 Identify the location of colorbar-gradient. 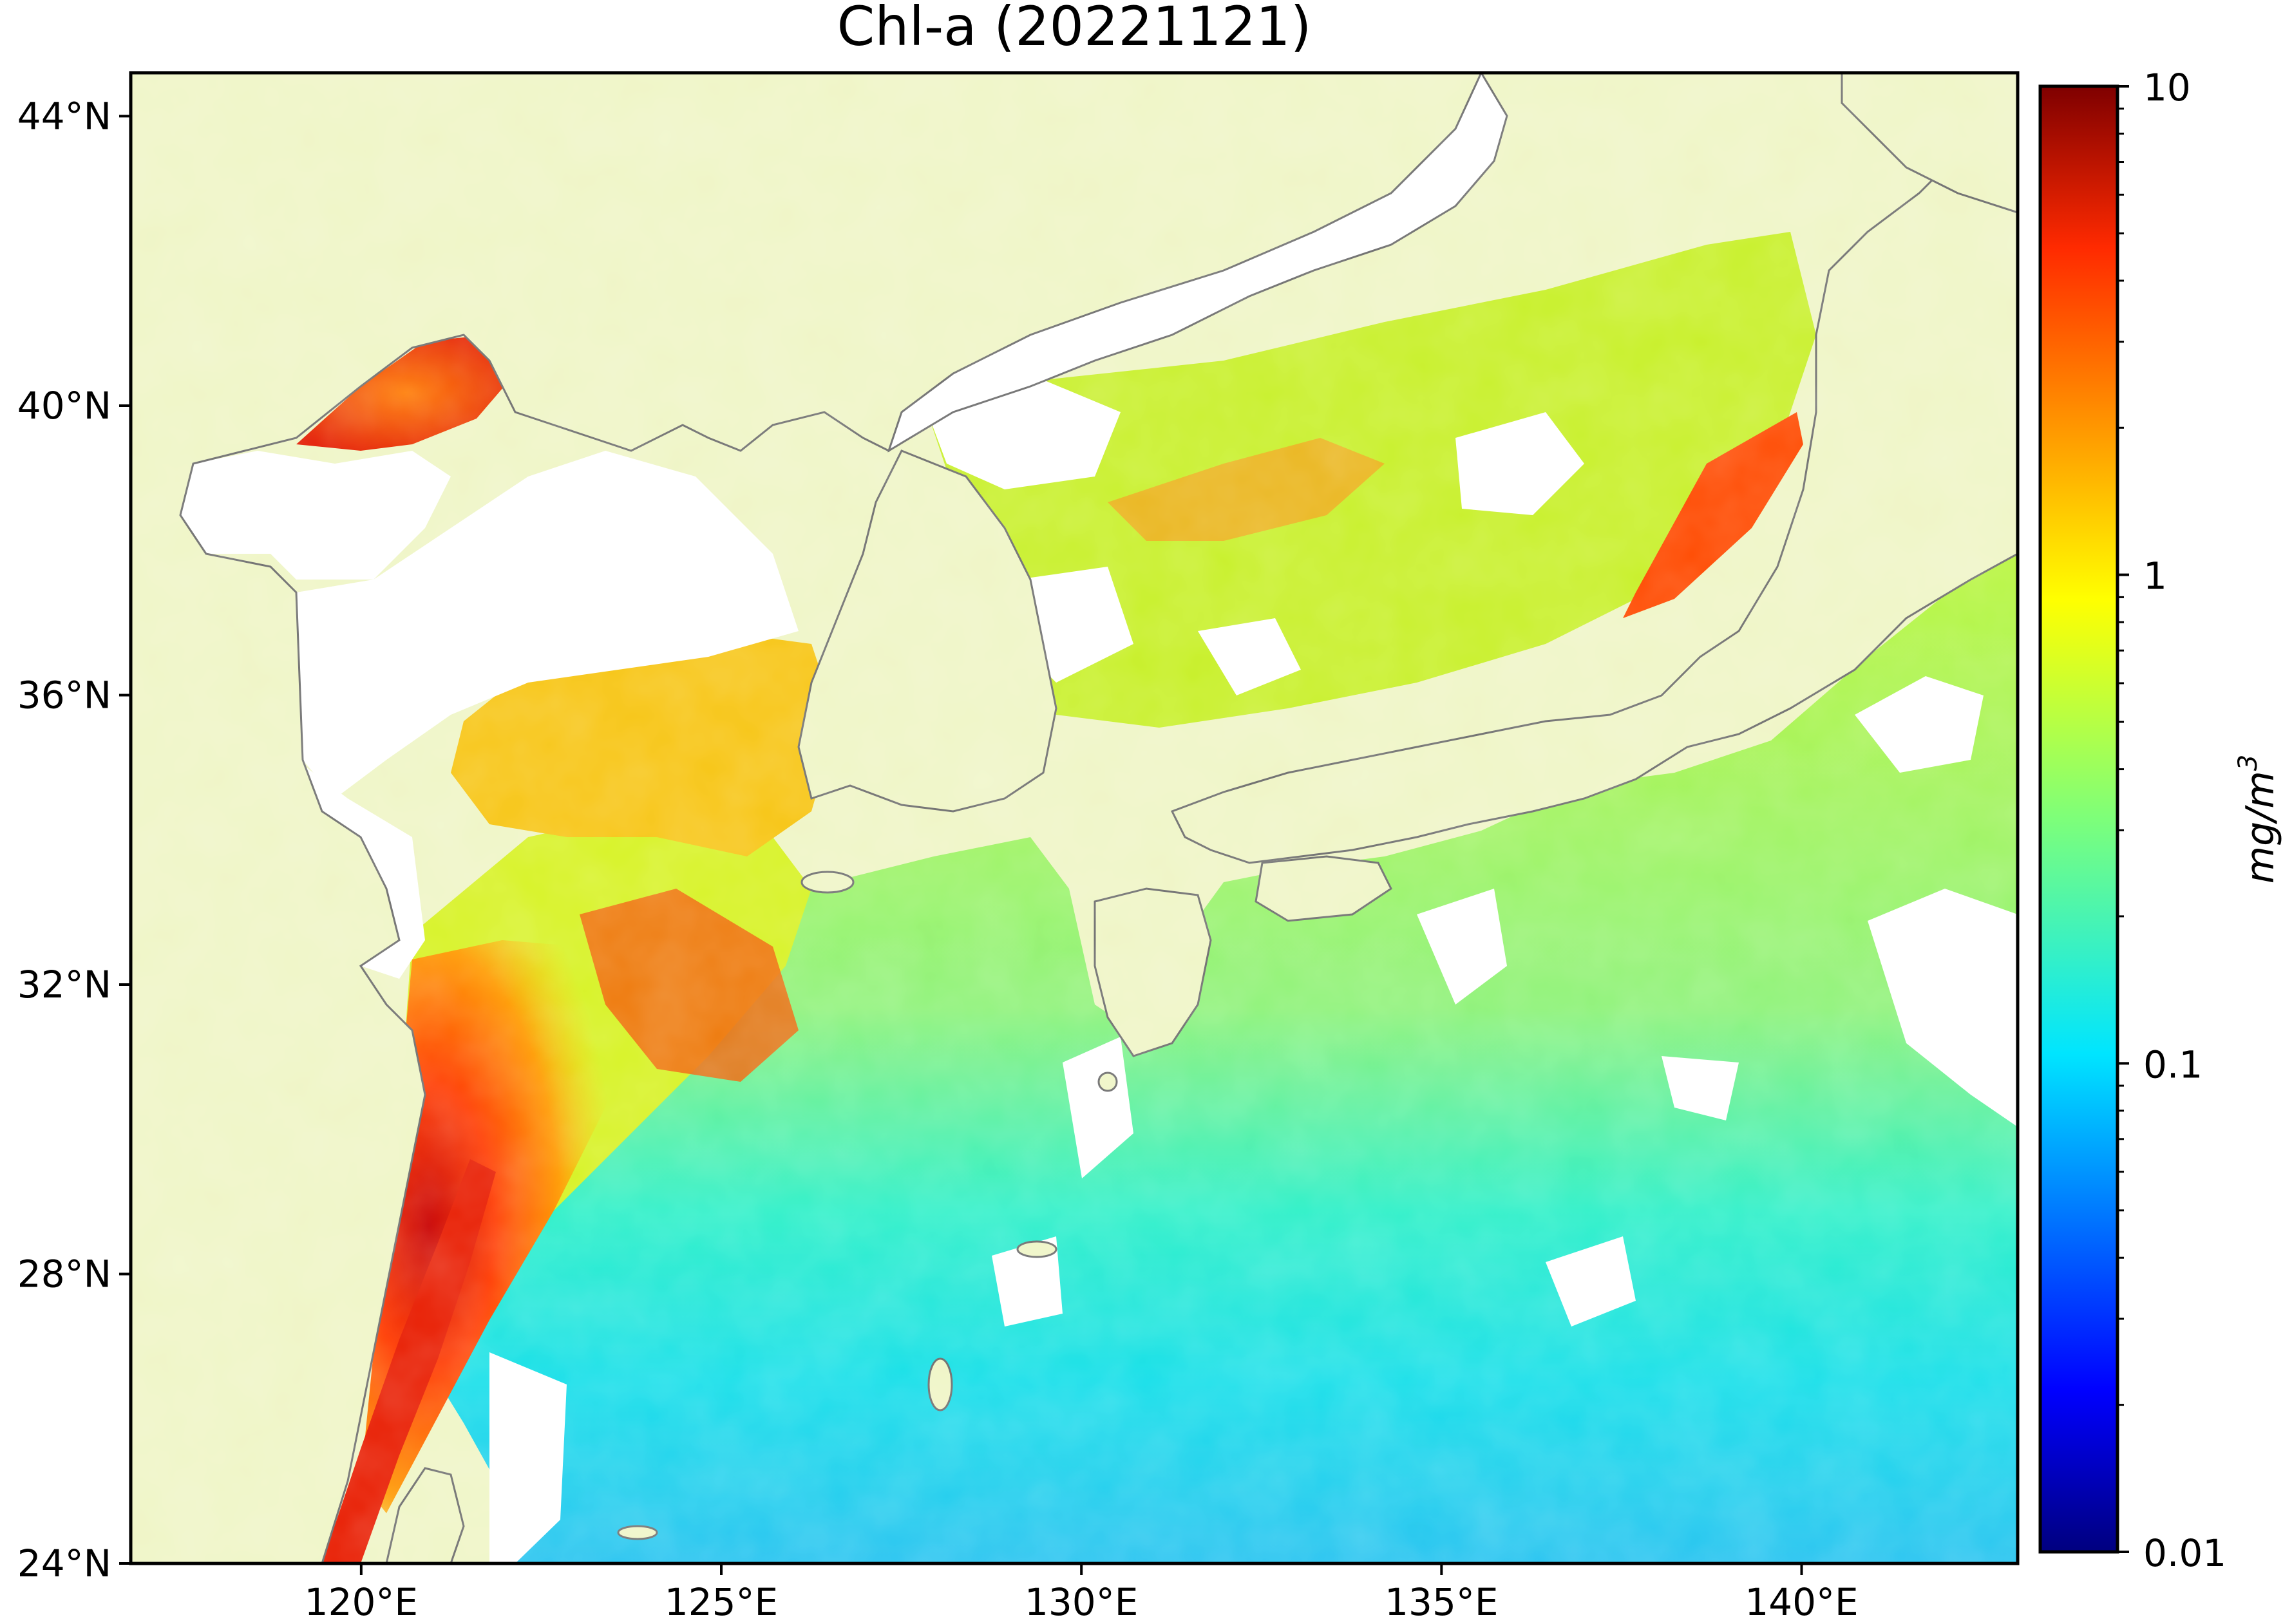
(2078, 819).